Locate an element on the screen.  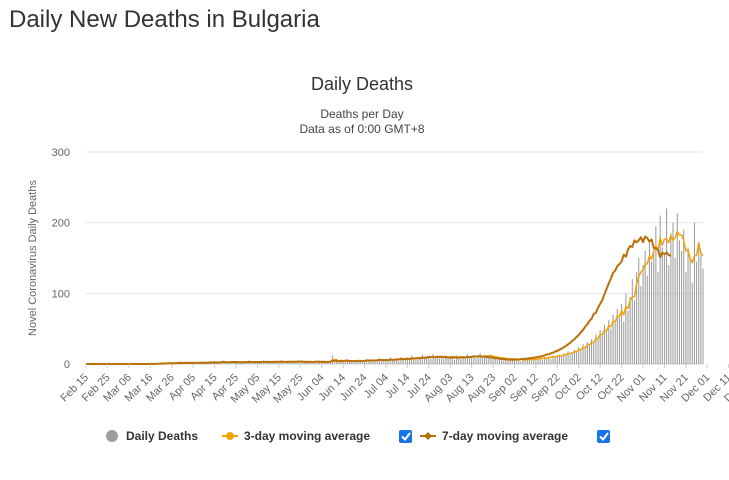
legend-item-3day: 3-day moving average is located at coordinates (296, 436).